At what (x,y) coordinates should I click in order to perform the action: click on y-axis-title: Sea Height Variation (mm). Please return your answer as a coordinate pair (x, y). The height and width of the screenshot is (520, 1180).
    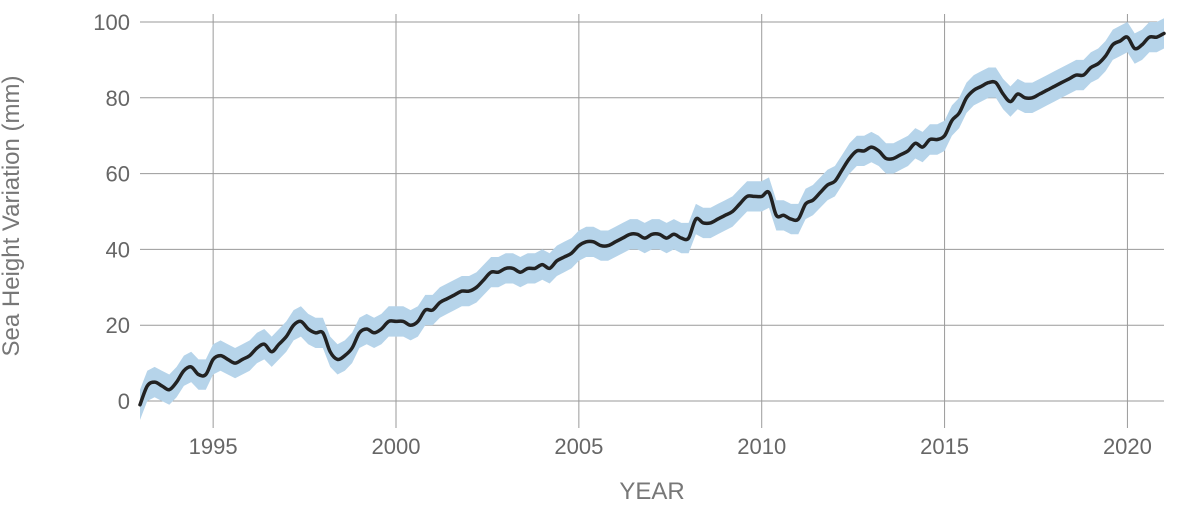
    Looking at the image, I should click on (12, 216).